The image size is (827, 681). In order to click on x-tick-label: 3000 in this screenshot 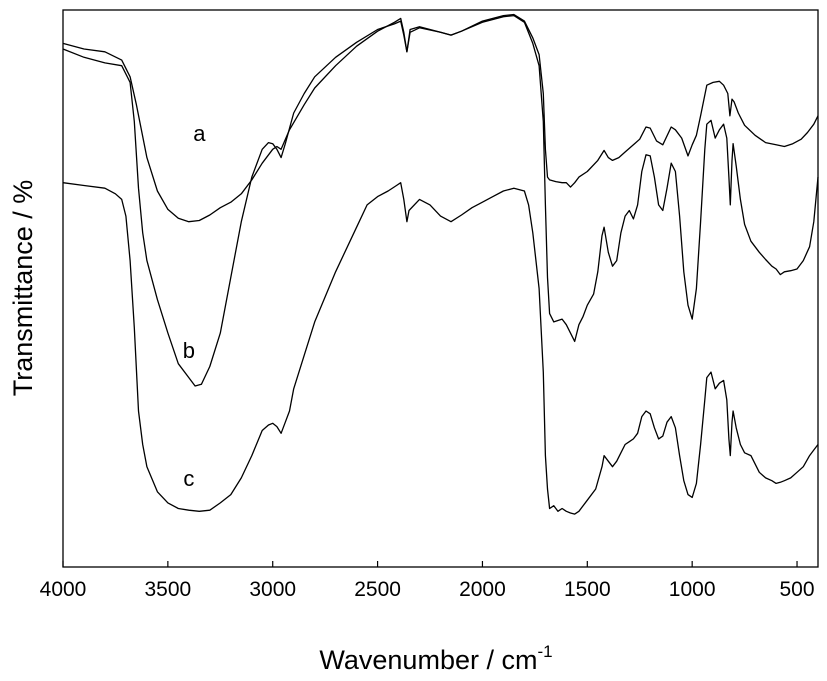, I will do `click(272, 589)`.